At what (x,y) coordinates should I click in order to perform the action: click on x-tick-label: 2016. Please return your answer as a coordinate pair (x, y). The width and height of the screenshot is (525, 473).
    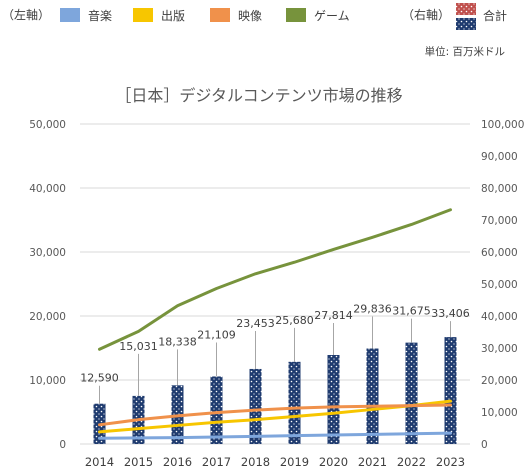
    Looking at the image, I should click on (177, 462).